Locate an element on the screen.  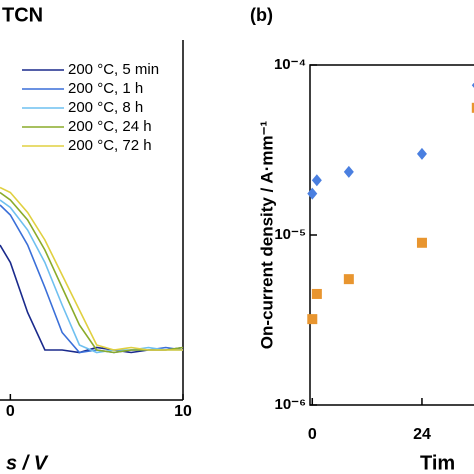
y-tick-label: 10⁻⁵ is located at coordinates (290, 234).